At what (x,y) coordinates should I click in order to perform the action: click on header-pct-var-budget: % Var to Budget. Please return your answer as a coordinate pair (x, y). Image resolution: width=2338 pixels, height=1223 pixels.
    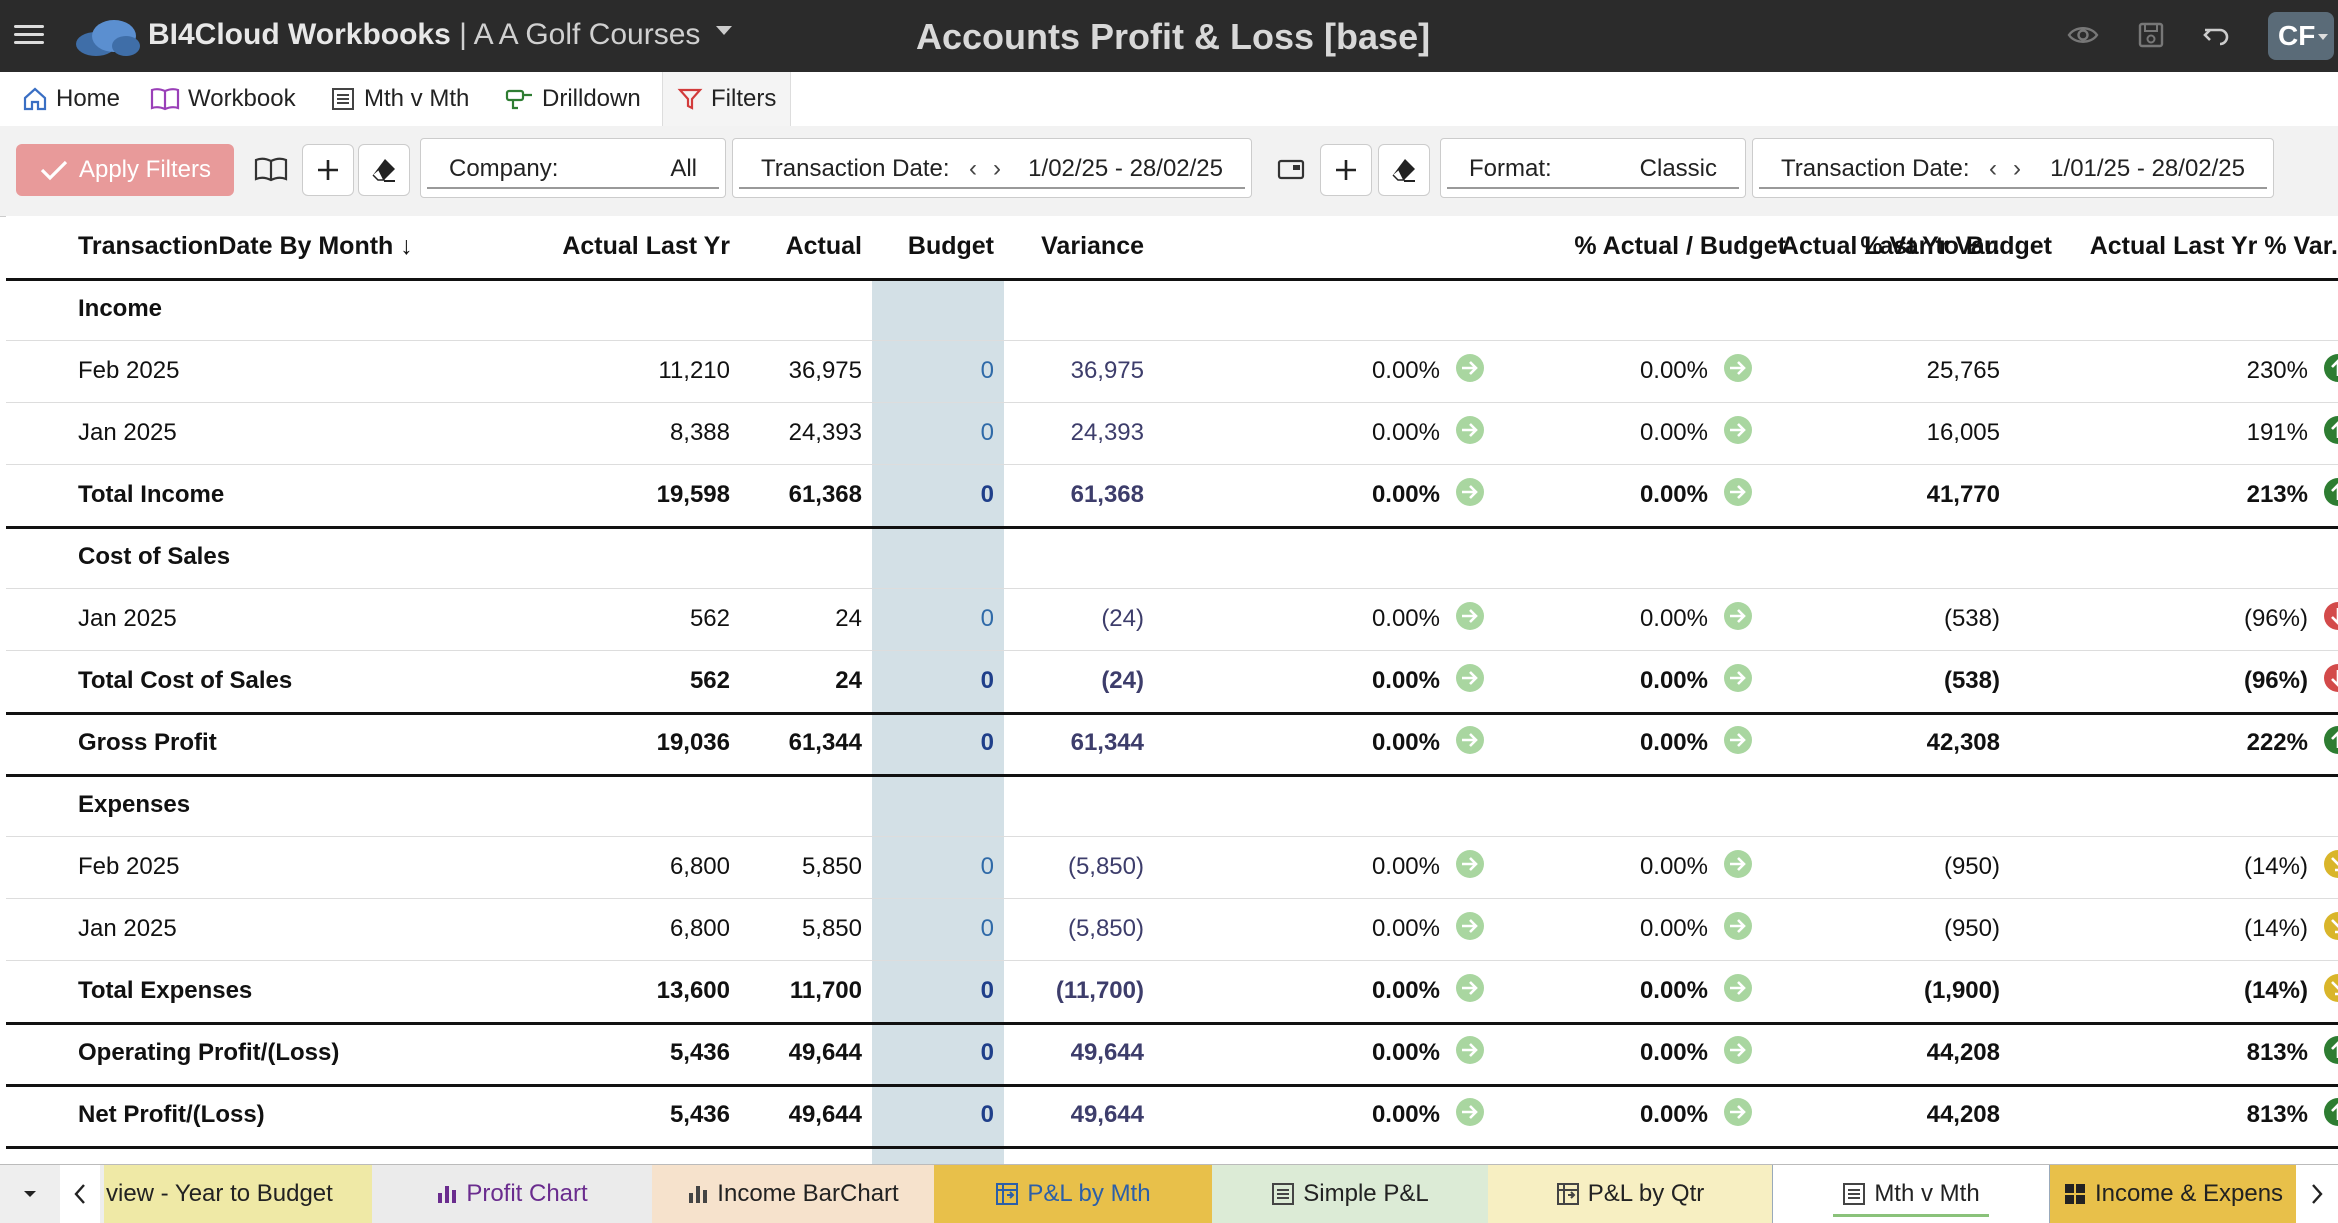
    Looking at the image, I should click on (1956, 246).